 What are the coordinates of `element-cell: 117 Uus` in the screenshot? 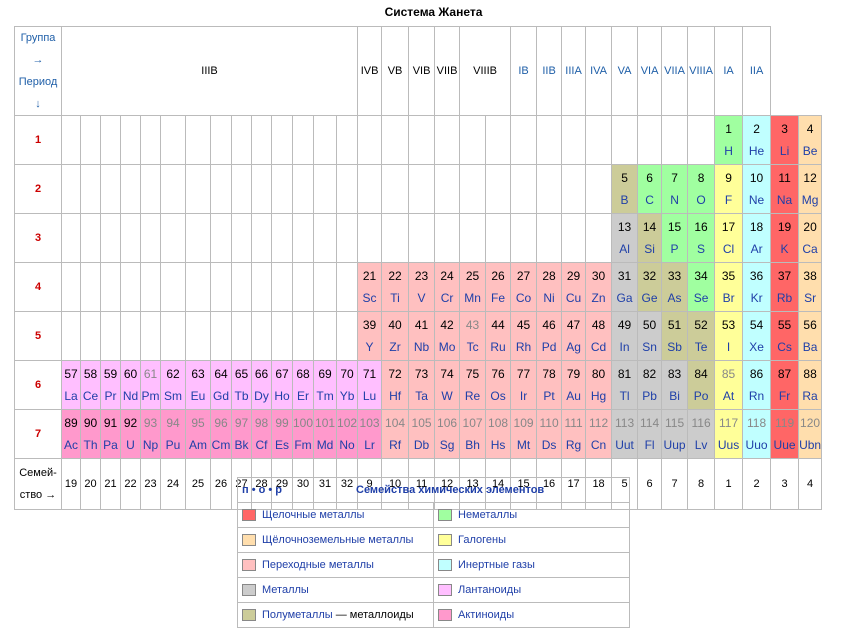 It's located at (729, 434).